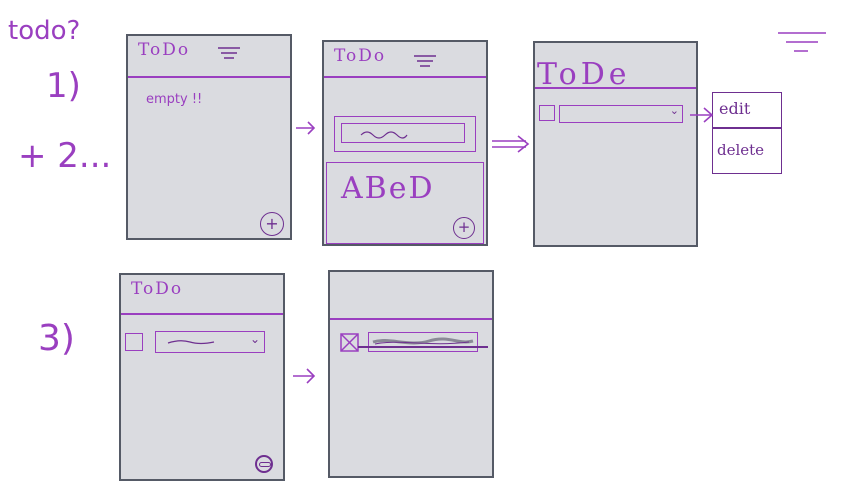 The width and height of the screenshot is (847, 487). What do you see at coordinates (63, 86) in the screenshot?
I see `step-1-label: 1)` at bounding box center [63, 86].